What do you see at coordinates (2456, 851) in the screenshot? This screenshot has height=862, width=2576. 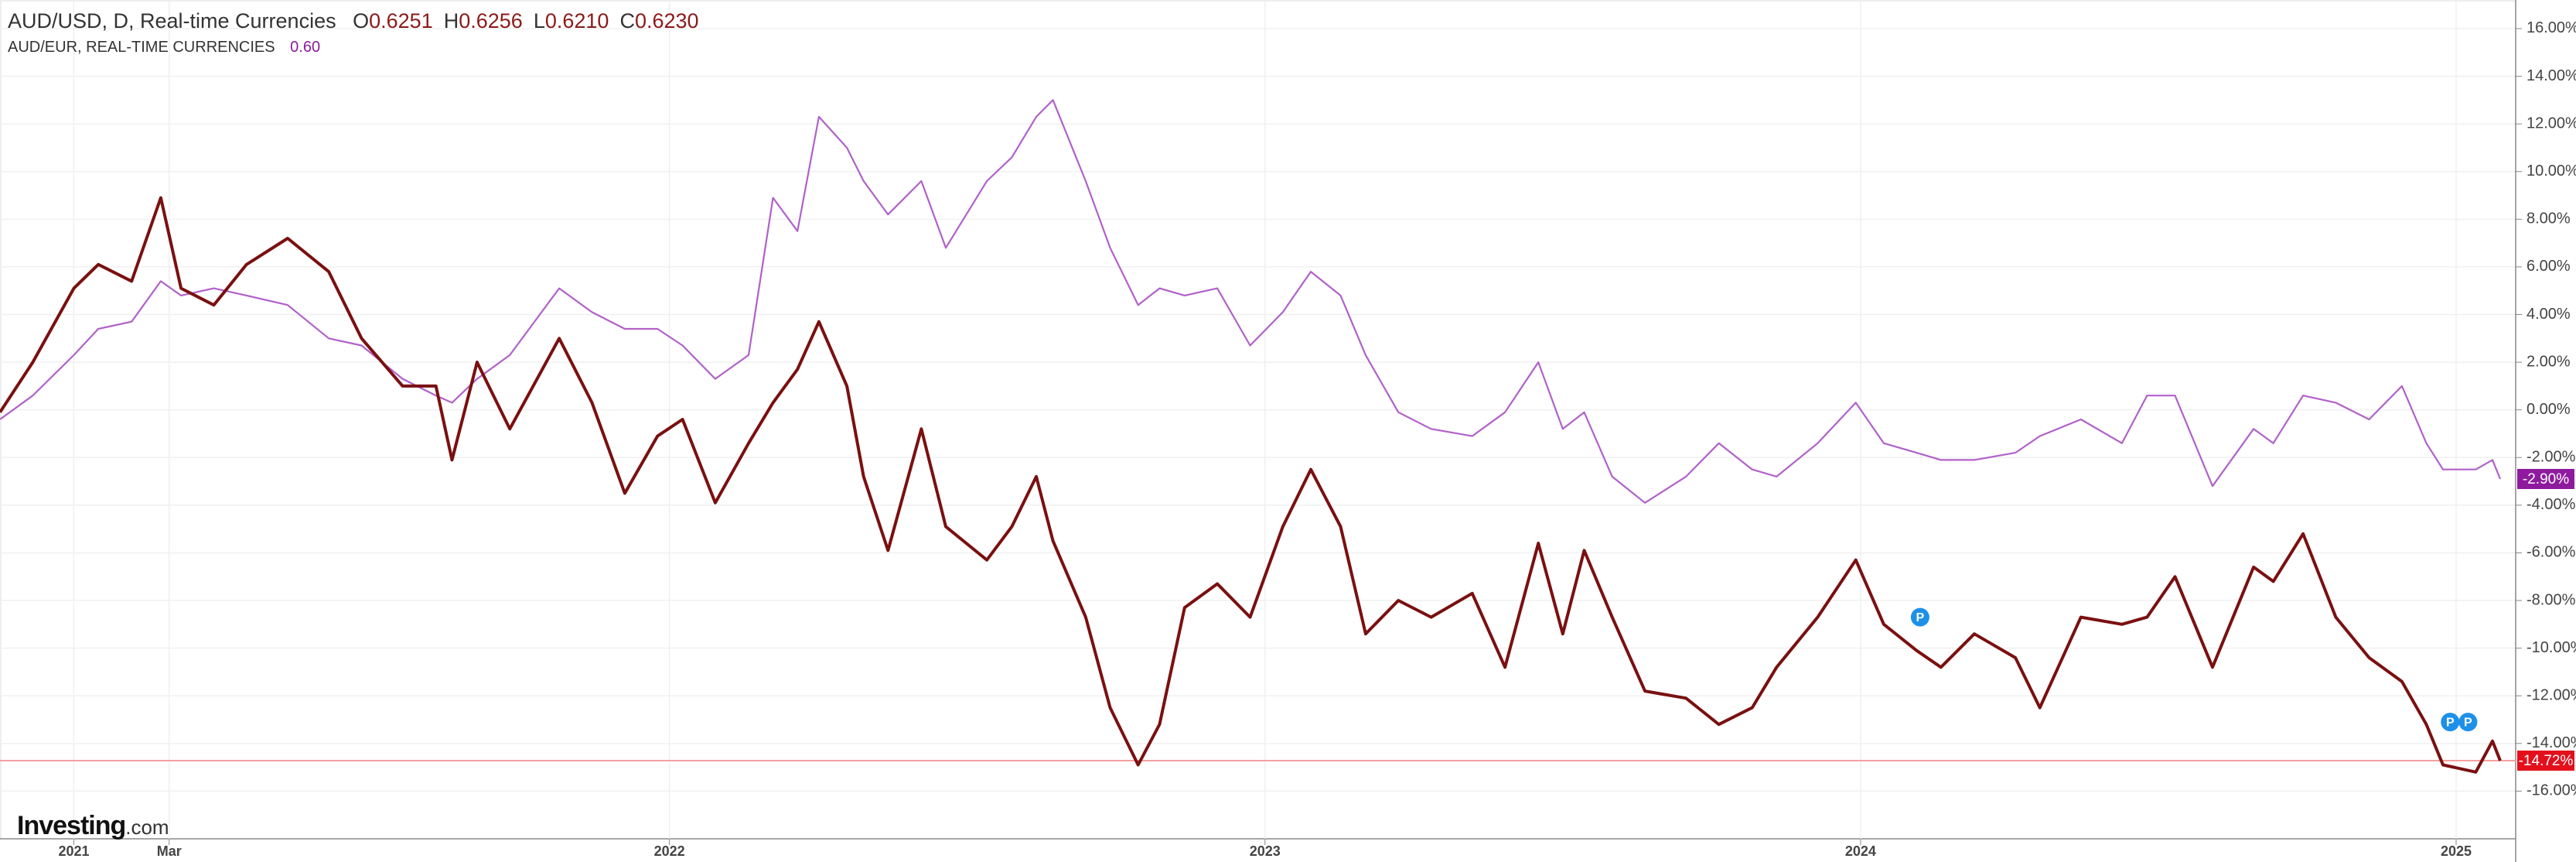 I see `x-tick-label: 2025` at bounding box center [2456, 851].